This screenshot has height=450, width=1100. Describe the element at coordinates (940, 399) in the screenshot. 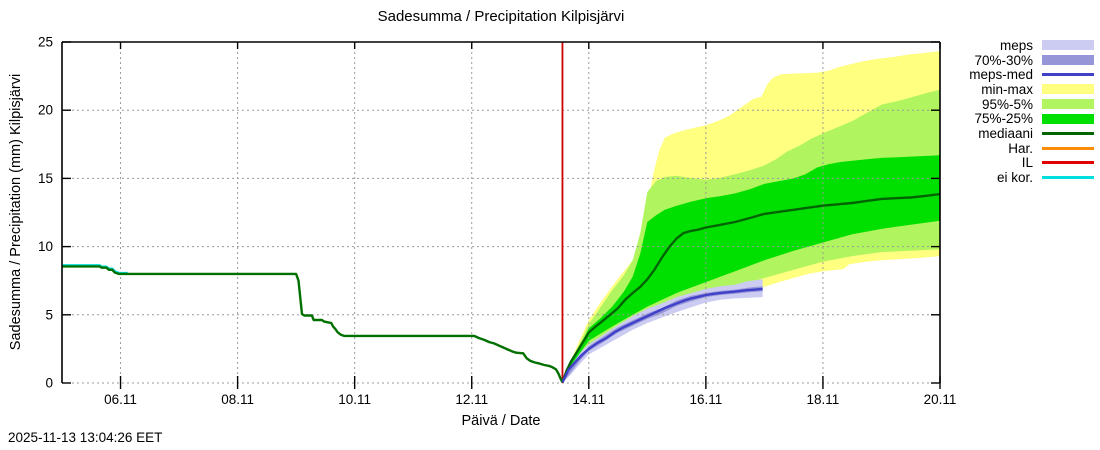

I see `x-tick-label: 20.11` at that location.